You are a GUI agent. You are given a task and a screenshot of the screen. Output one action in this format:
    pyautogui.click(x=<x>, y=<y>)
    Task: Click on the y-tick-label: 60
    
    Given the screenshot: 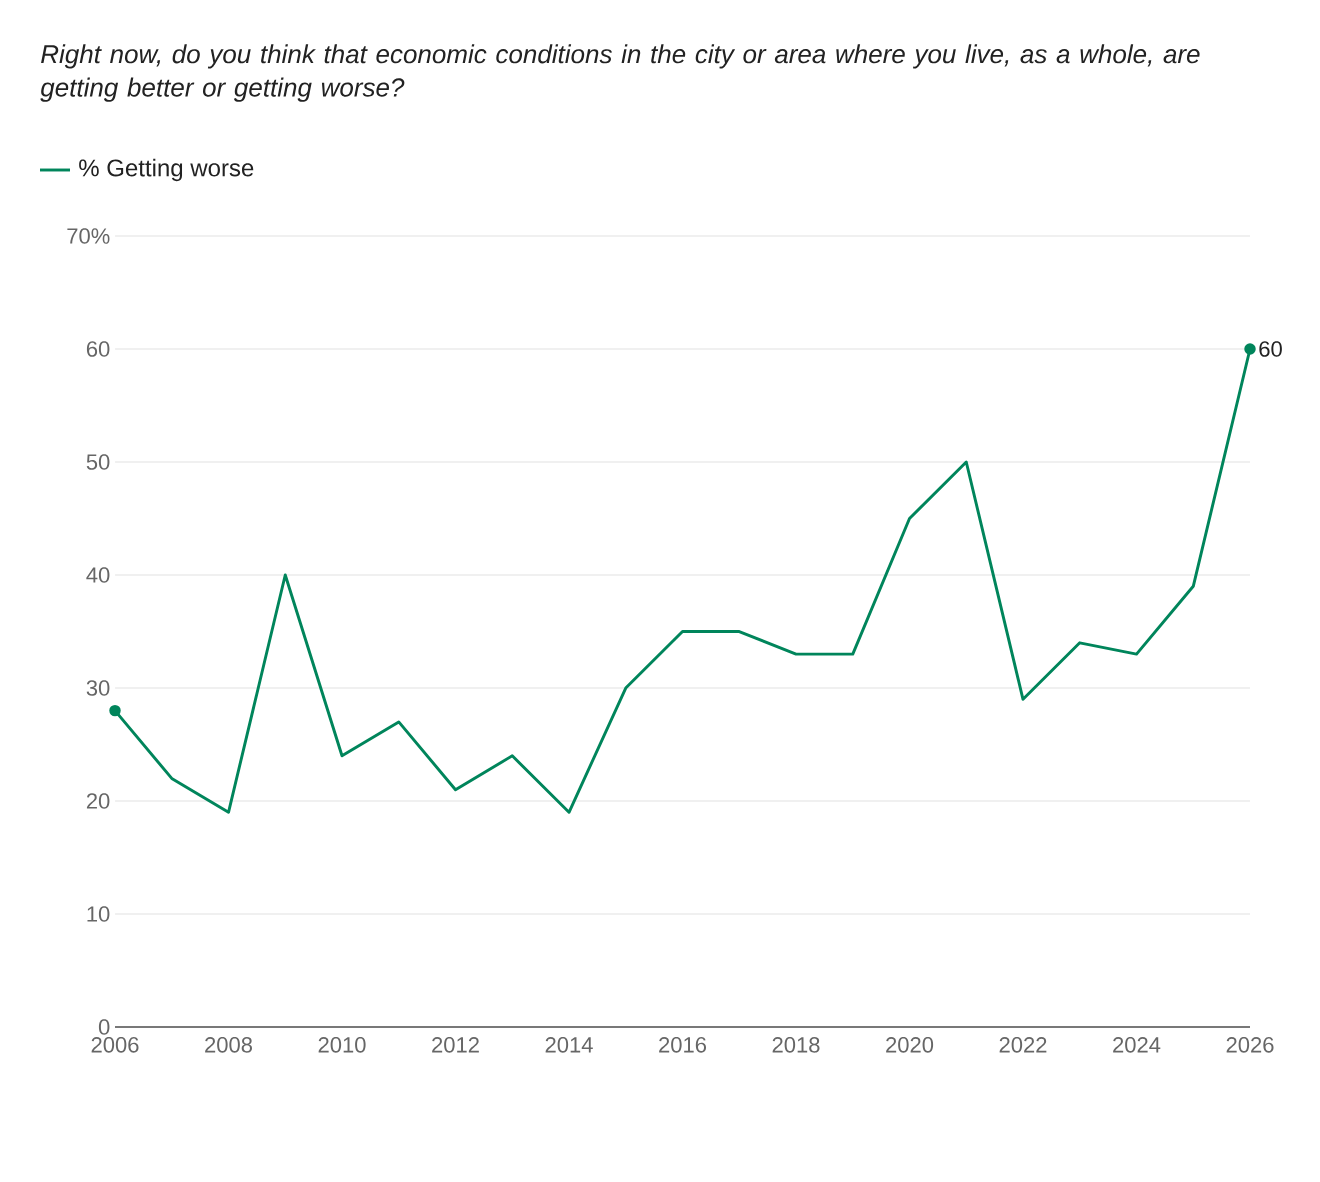 What is the action you would take?
    pyautogui.click(x=98, y=349)
    